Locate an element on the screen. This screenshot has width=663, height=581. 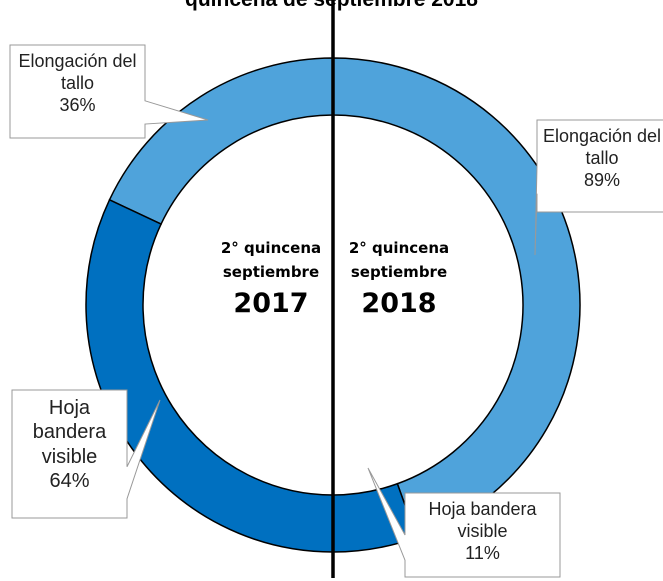
value-label: 11% is located at coordinates (482, 552).